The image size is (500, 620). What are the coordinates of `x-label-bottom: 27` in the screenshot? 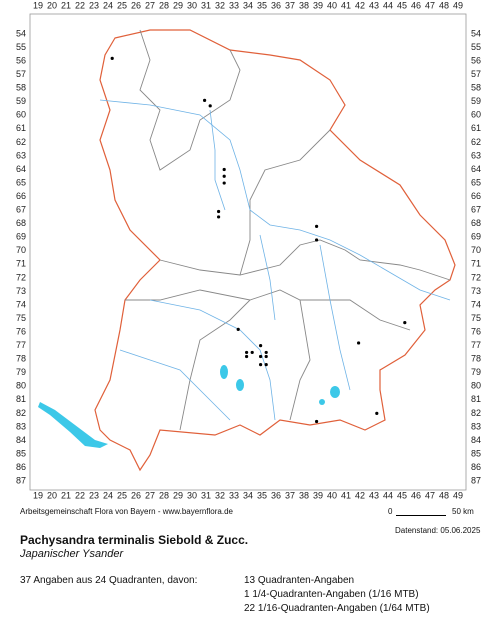 It's located at (150, 495).